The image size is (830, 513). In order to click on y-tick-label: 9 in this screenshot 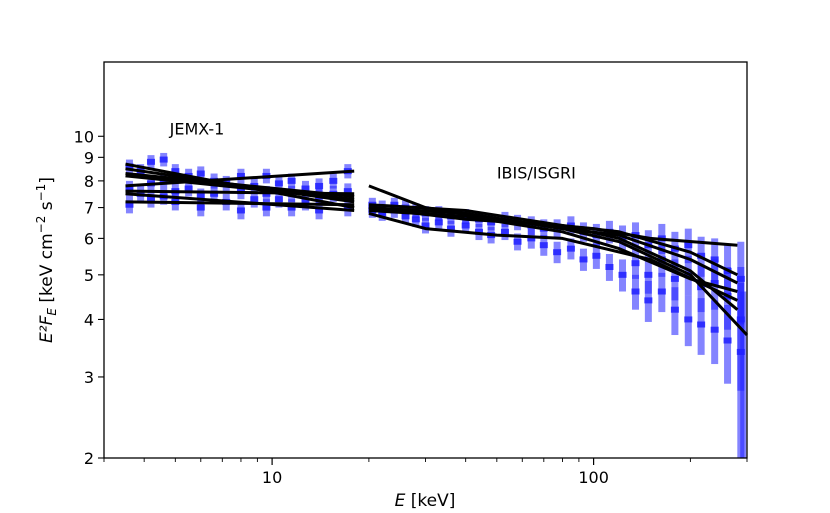, I will do `click(89, 157)`.